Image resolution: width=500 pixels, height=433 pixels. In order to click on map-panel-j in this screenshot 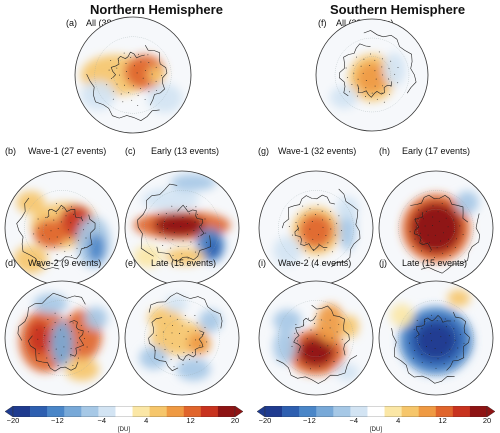, I will do `click(436, 338)`.